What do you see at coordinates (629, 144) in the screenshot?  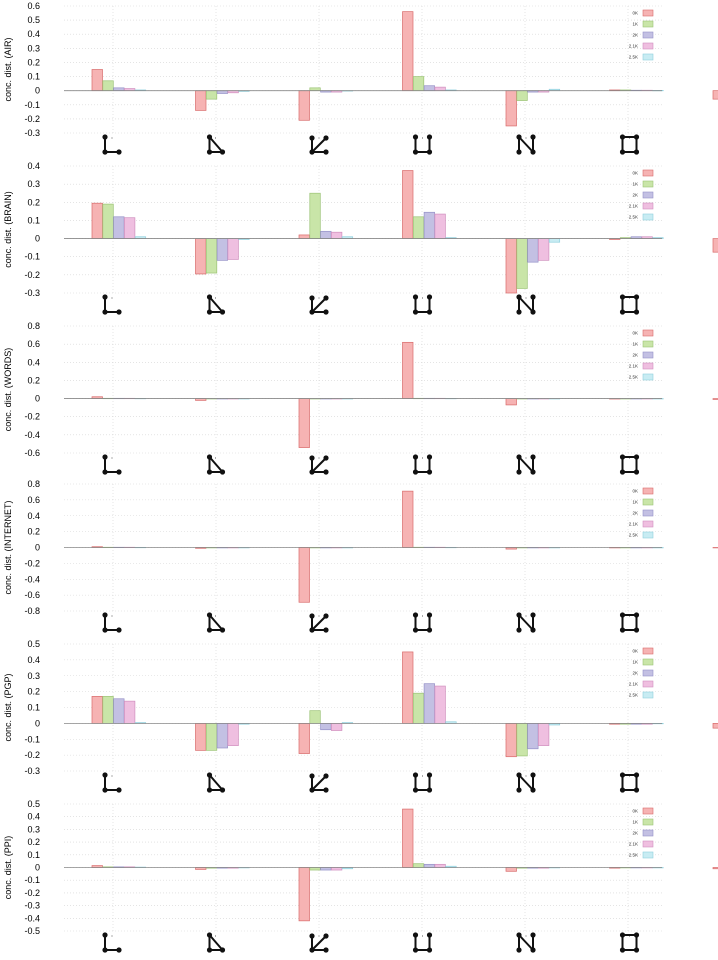 I see `cycle-4-icon` at bounding box center [629, 144].